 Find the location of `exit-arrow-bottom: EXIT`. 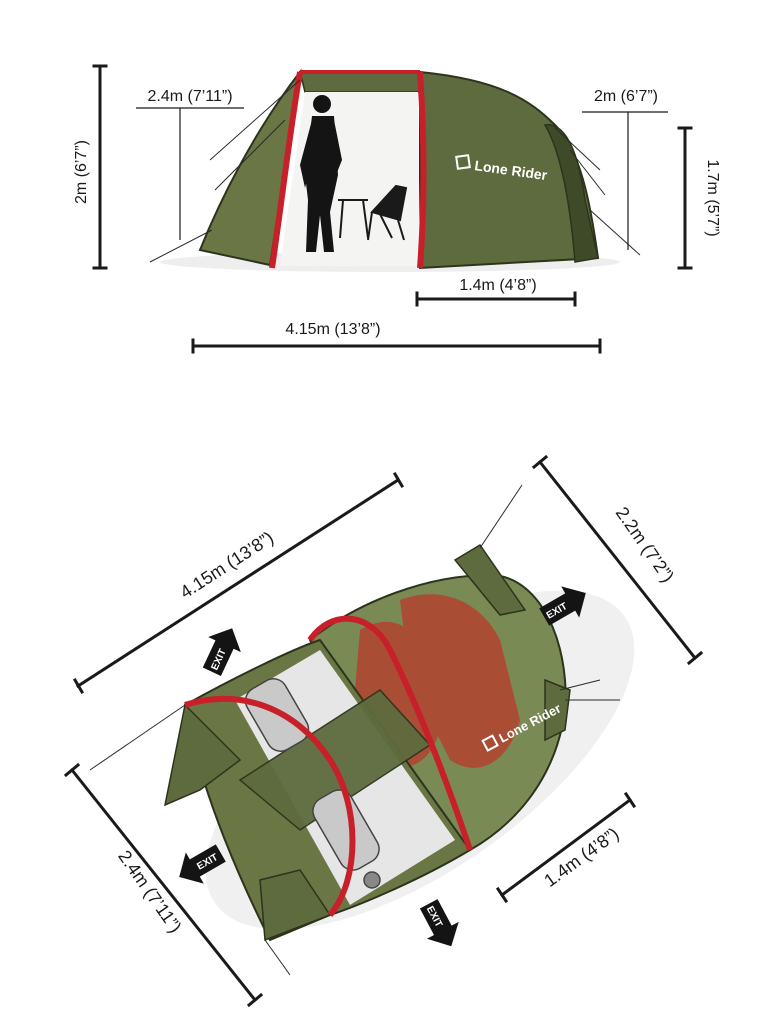

exit-arrow-bottom: EXIT is located at coordinates (439, 923).